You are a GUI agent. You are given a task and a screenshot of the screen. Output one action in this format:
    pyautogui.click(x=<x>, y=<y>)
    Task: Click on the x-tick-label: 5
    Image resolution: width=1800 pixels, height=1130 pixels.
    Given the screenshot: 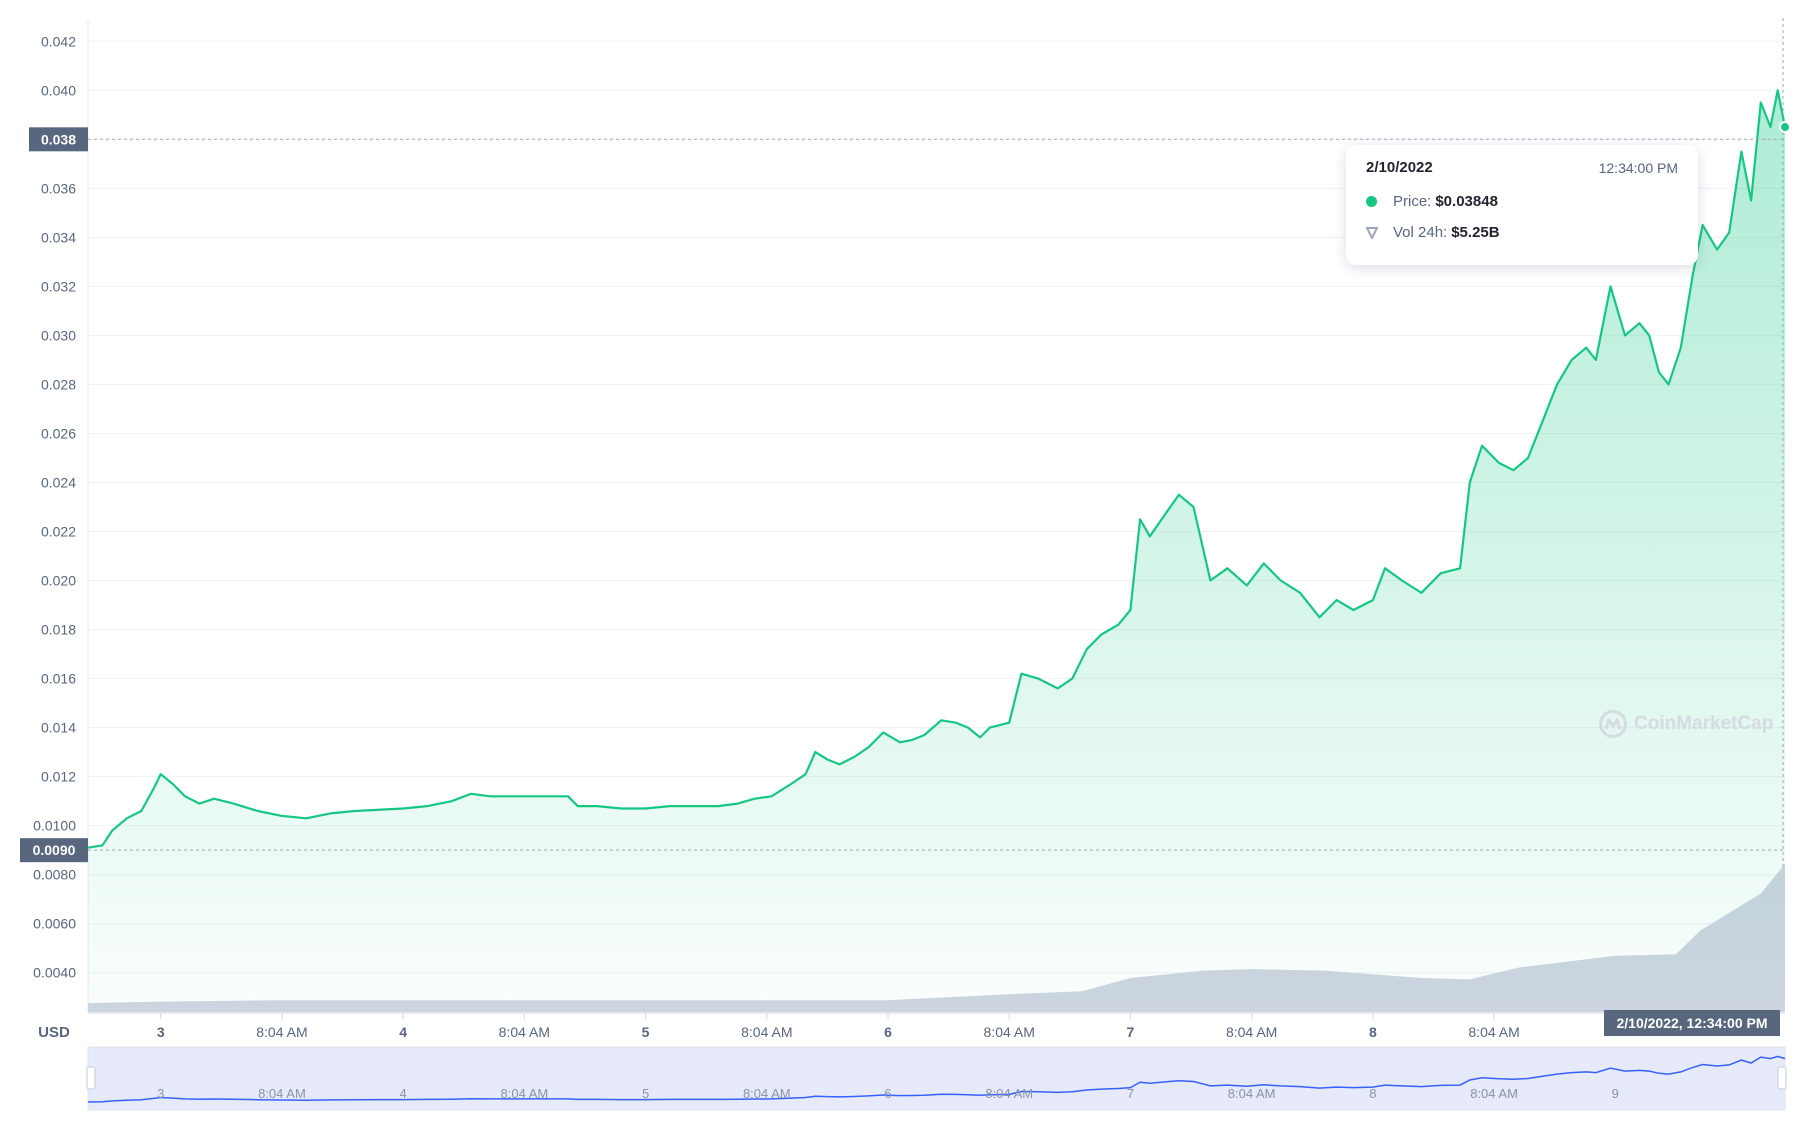 What is the action you would take?
    pyautogui.click(x=646, y=1032)
    